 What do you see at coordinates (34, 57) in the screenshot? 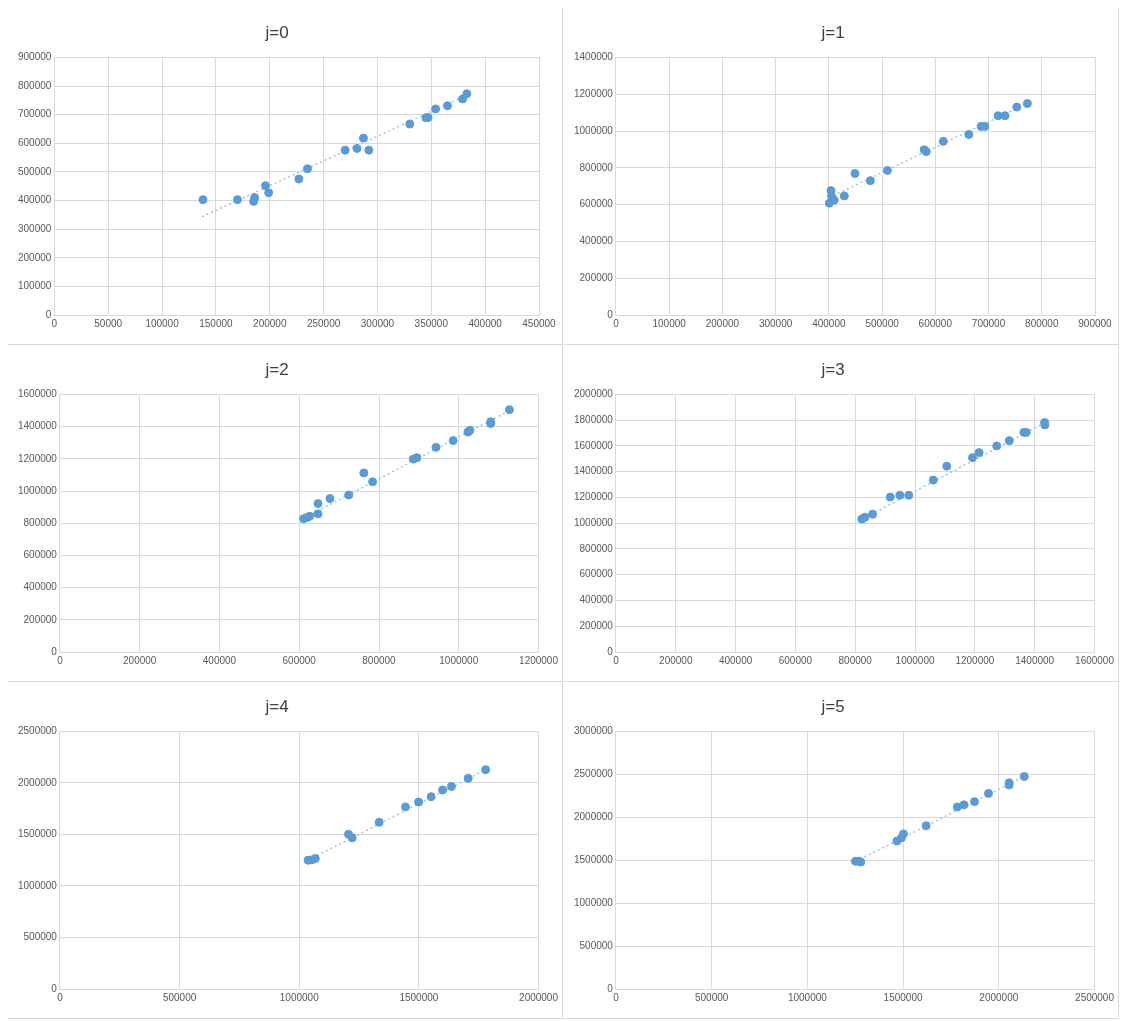
I see `y-tick-label: 900000` at bounding box center [34, 57].